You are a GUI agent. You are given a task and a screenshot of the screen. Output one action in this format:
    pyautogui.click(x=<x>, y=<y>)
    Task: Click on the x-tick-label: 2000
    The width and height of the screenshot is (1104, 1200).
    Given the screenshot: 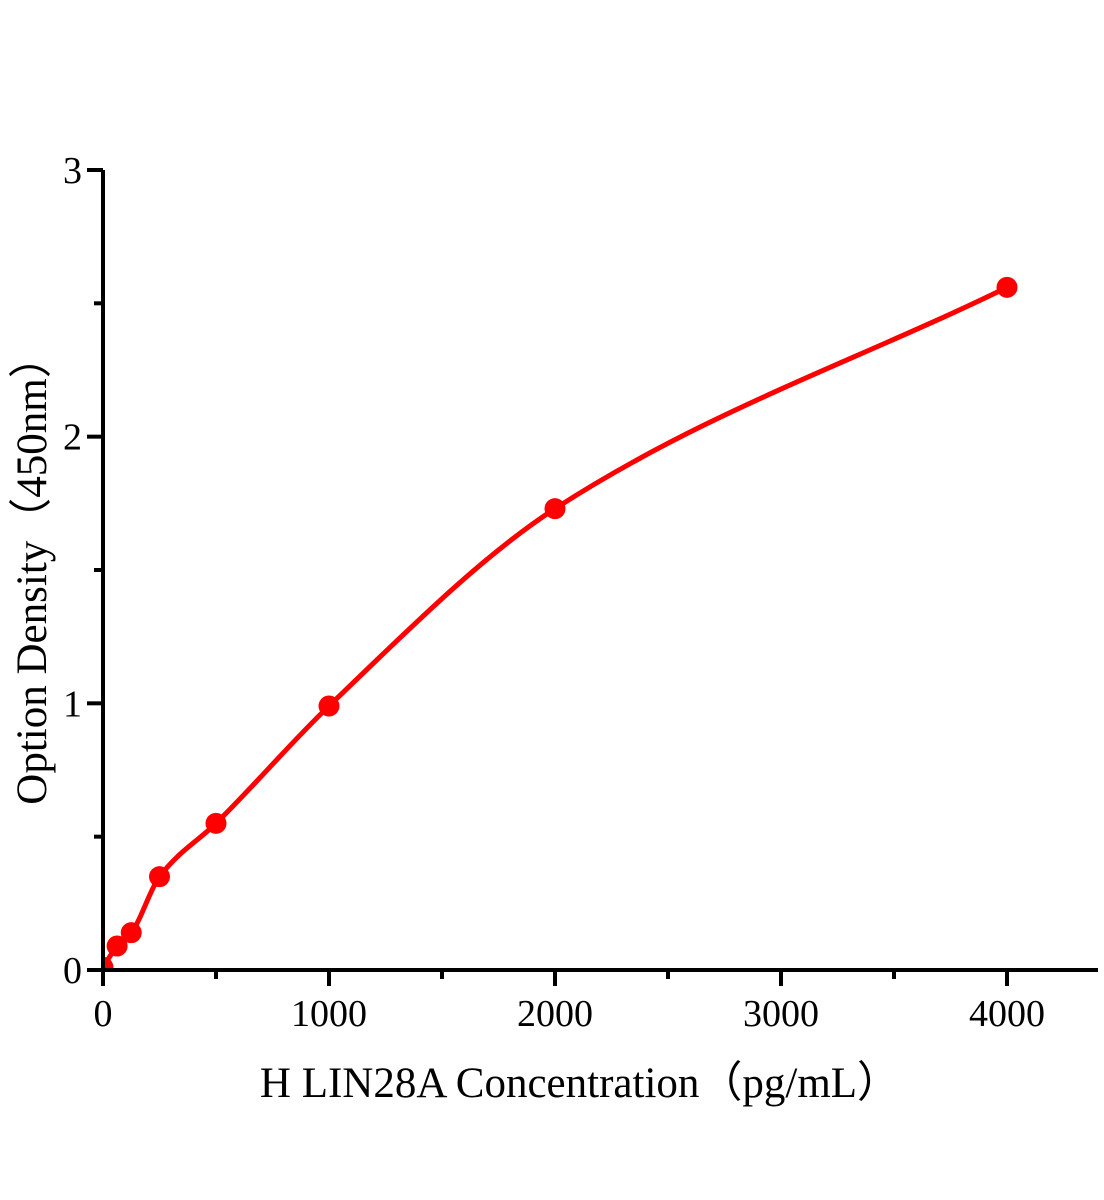 What is the action you would take?
    pyautogui.click(x=555, y=1014)
    